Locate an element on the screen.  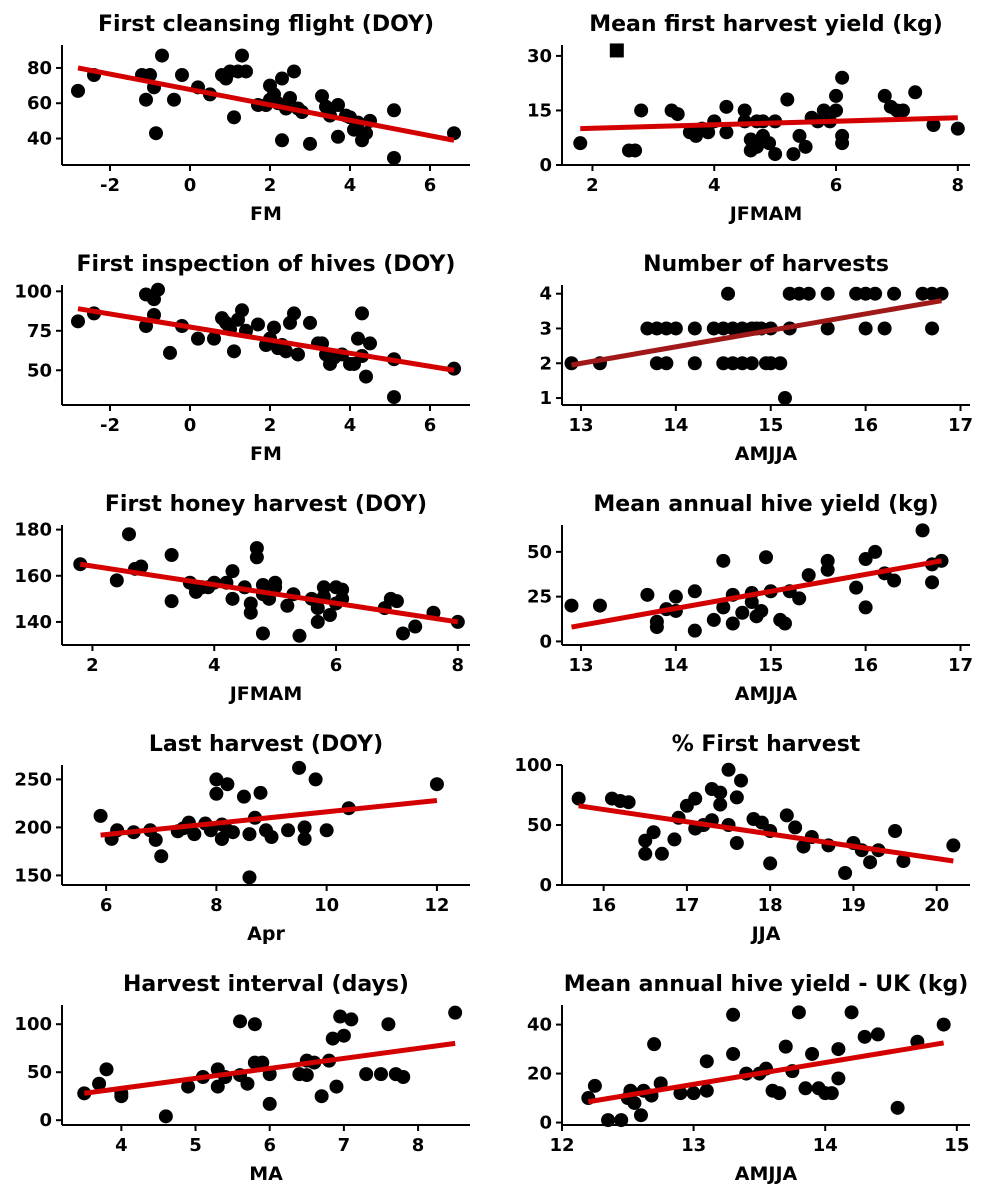
x-tick-label: 18 is located at coordinates (770, 905).